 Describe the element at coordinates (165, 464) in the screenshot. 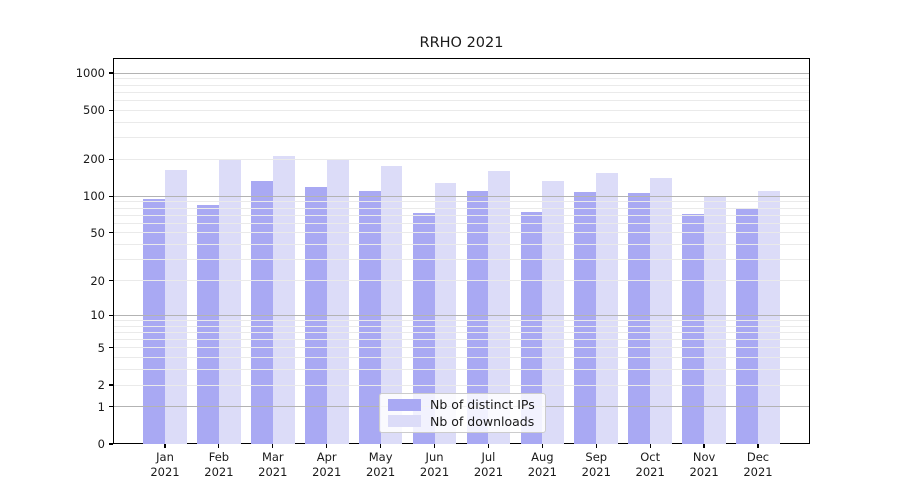

I see `x-tick-label: Jan 2021` at that location.